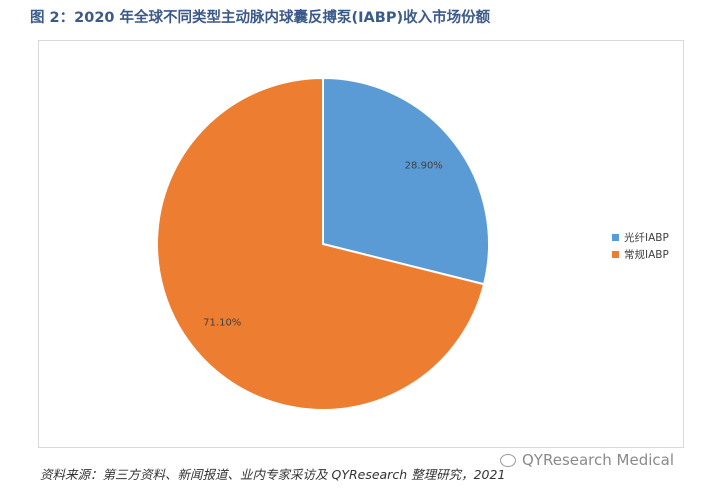 This screenshot has height=492, width=702. I want to click on watermark: QYResearch Medical, so click(587, 460).